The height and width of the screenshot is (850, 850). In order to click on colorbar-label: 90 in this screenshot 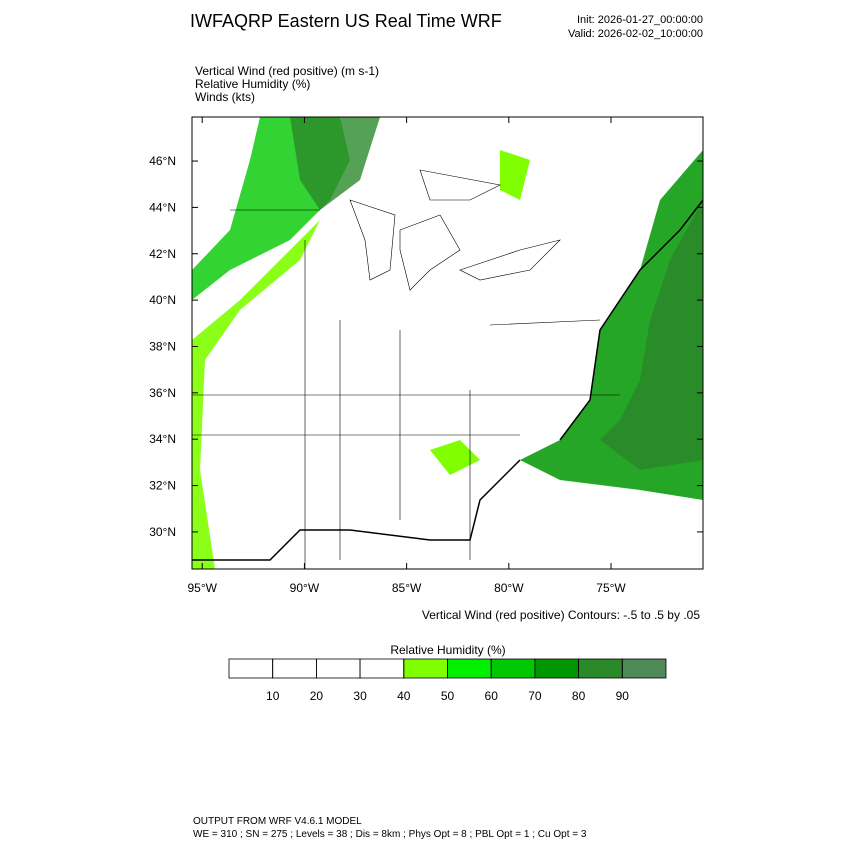, I will do `click(623, 696)`.